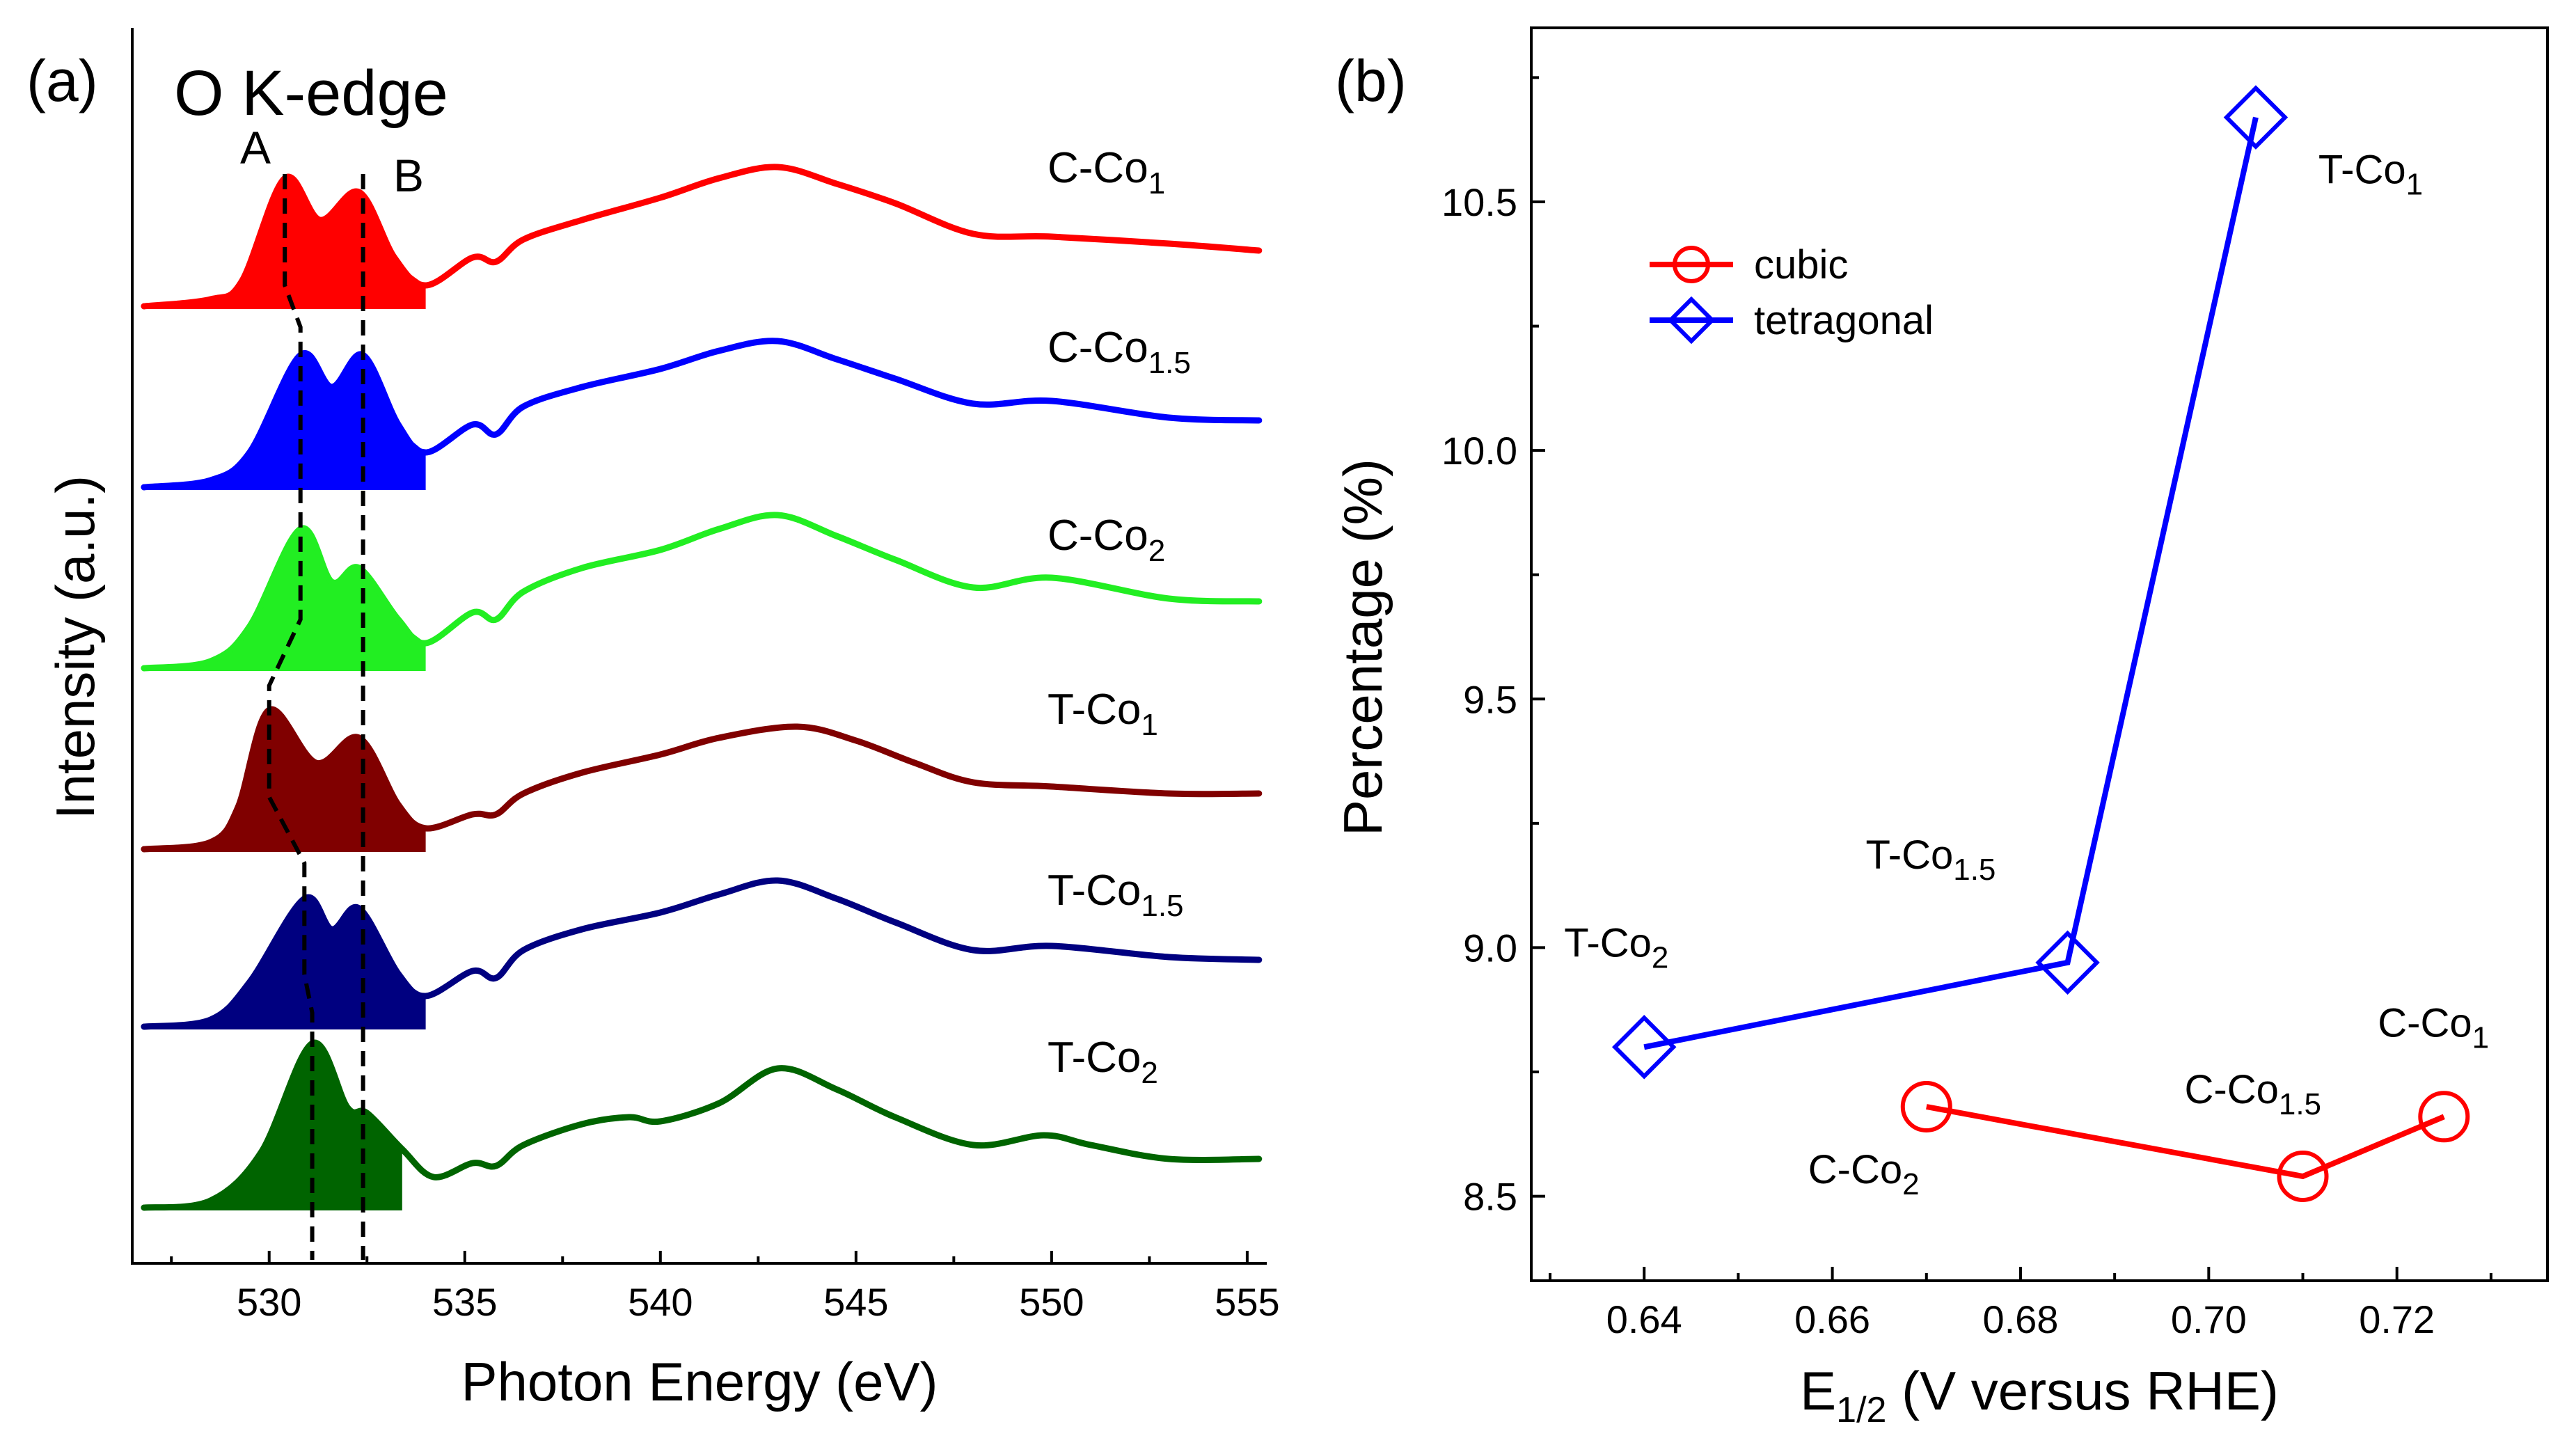  I want to click on spectrum-T-Co2, so click(702, 1125).